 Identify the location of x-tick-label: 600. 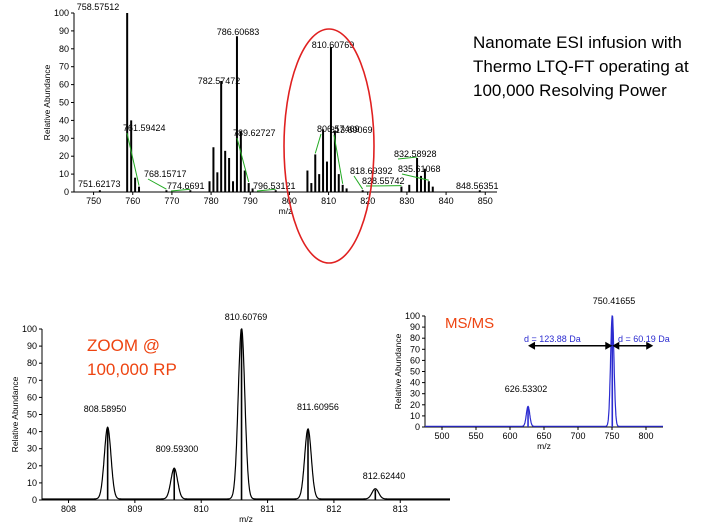
(509, 436).